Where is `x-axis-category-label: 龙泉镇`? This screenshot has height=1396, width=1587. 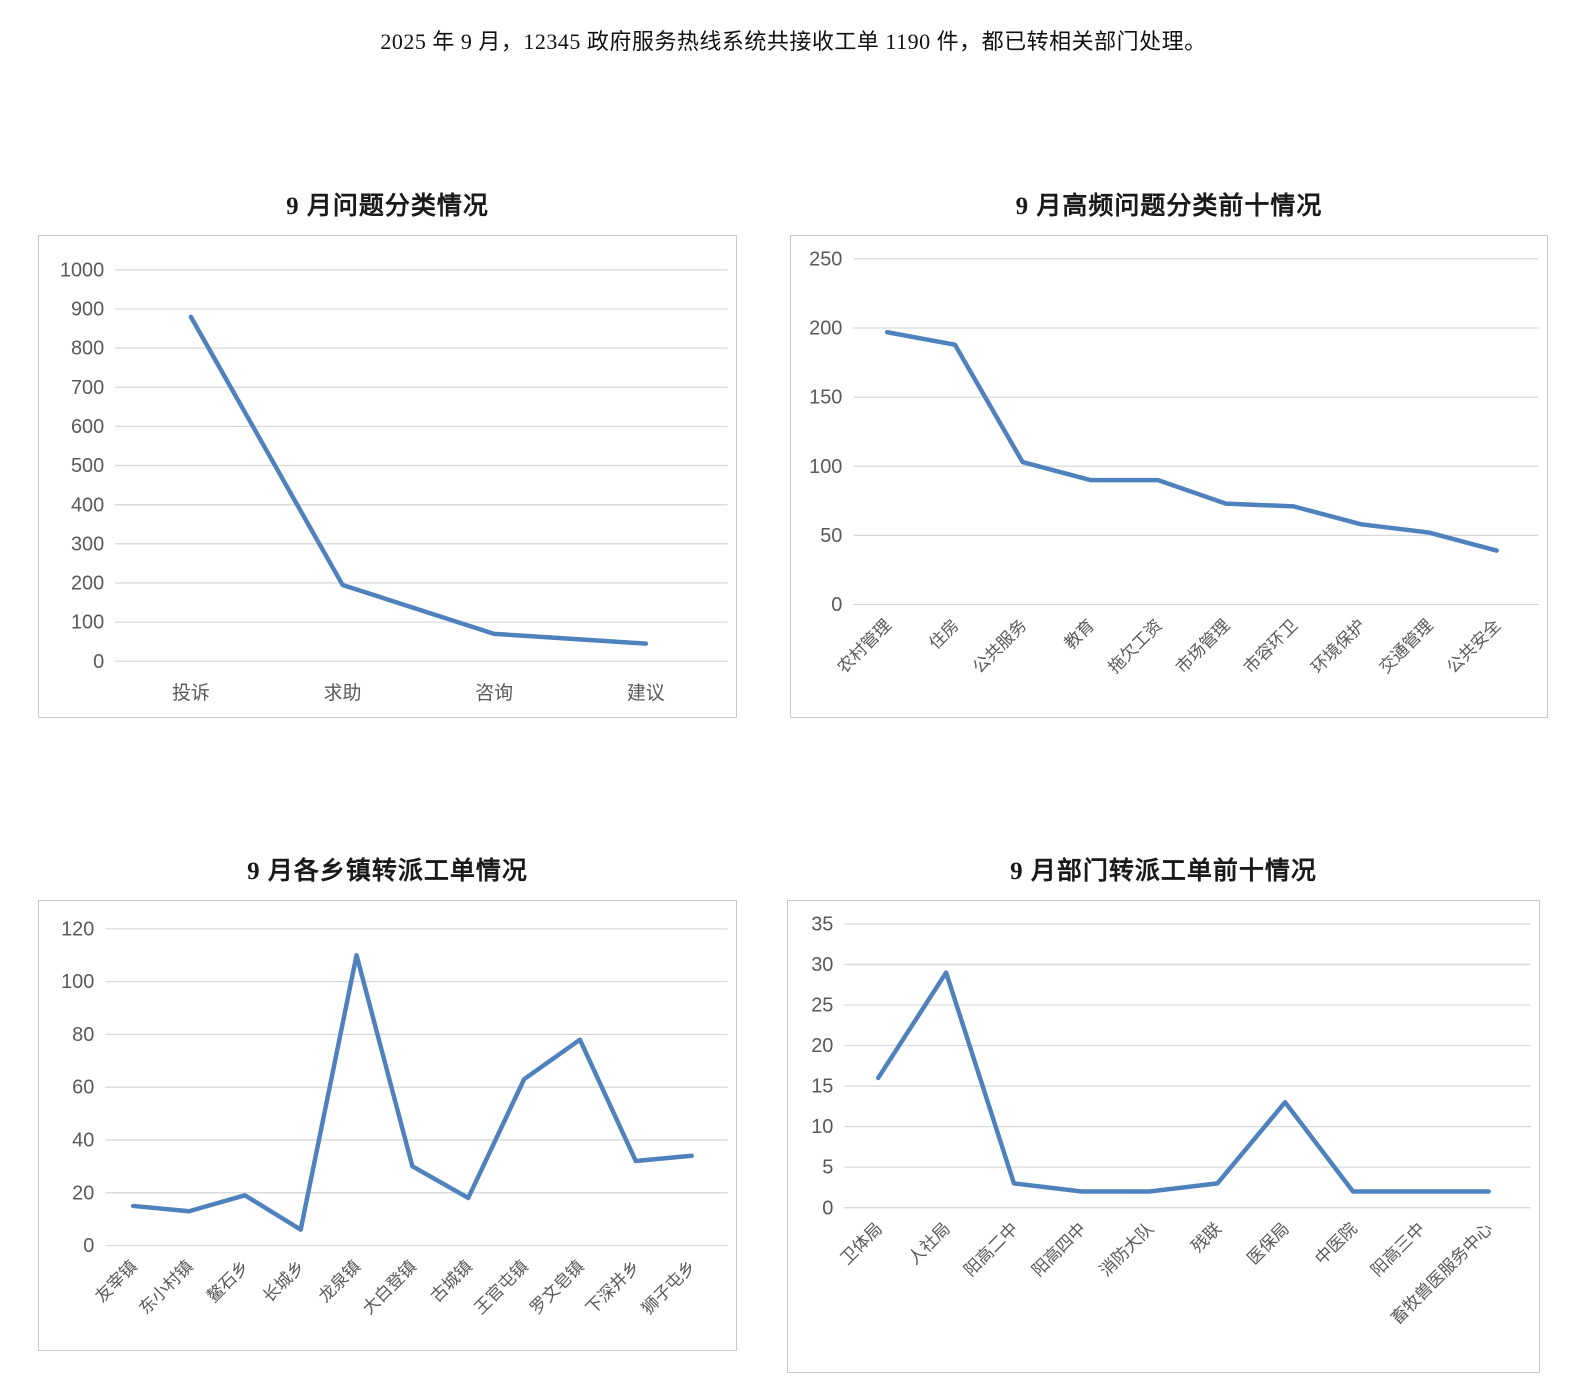 x-axis-category-label: 龙泉镇 is located at coordinates (339, 1281).